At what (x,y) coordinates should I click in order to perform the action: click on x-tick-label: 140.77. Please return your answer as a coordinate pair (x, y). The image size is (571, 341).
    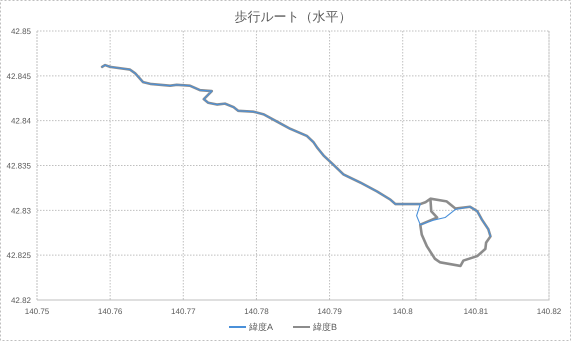
    Looking at the image, I should click on (183, 311).